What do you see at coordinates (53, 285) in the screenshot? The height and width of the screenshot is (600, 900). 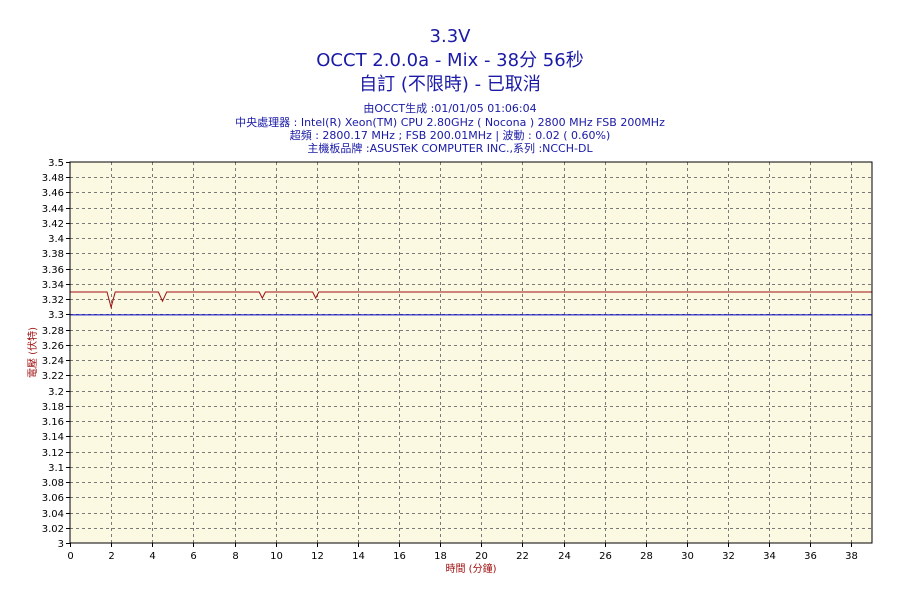 I see `y-tick-label: 3.34` at bounding box center [53, 285].